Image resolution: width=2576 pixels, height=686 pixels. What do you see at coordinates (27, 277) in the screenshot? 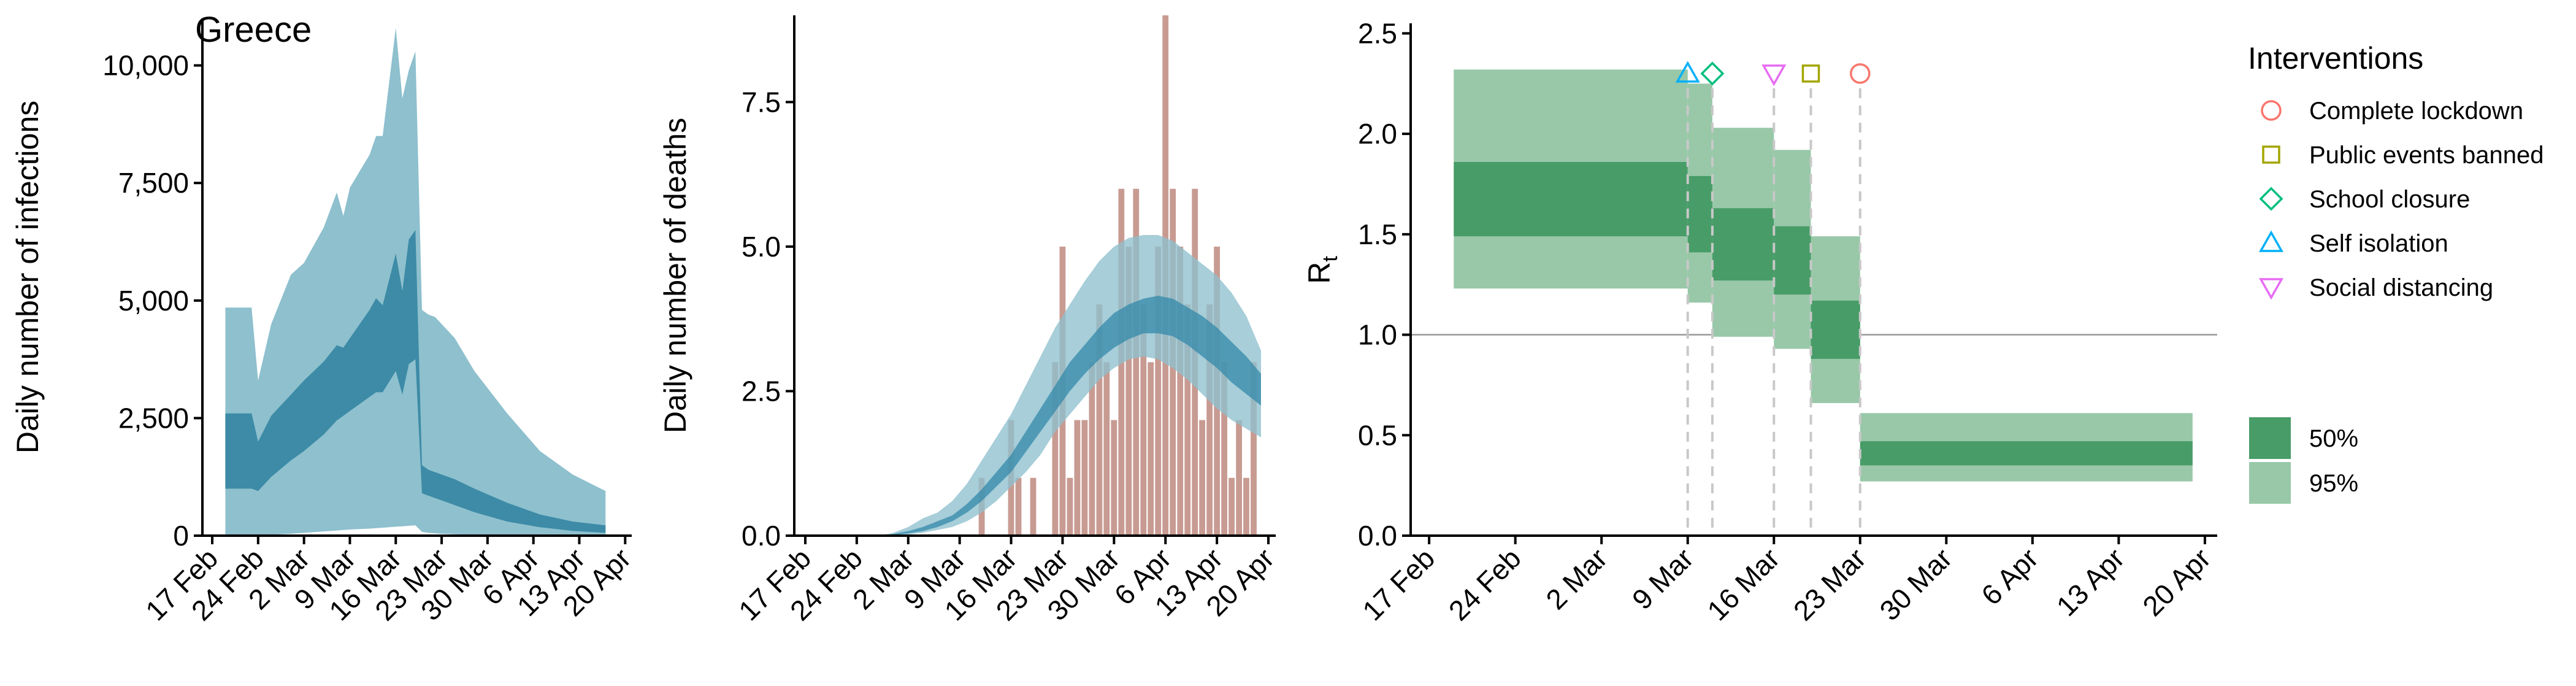
I see `infections-y-axis-title: Daily number of infections` at bounding box center [27, 277].